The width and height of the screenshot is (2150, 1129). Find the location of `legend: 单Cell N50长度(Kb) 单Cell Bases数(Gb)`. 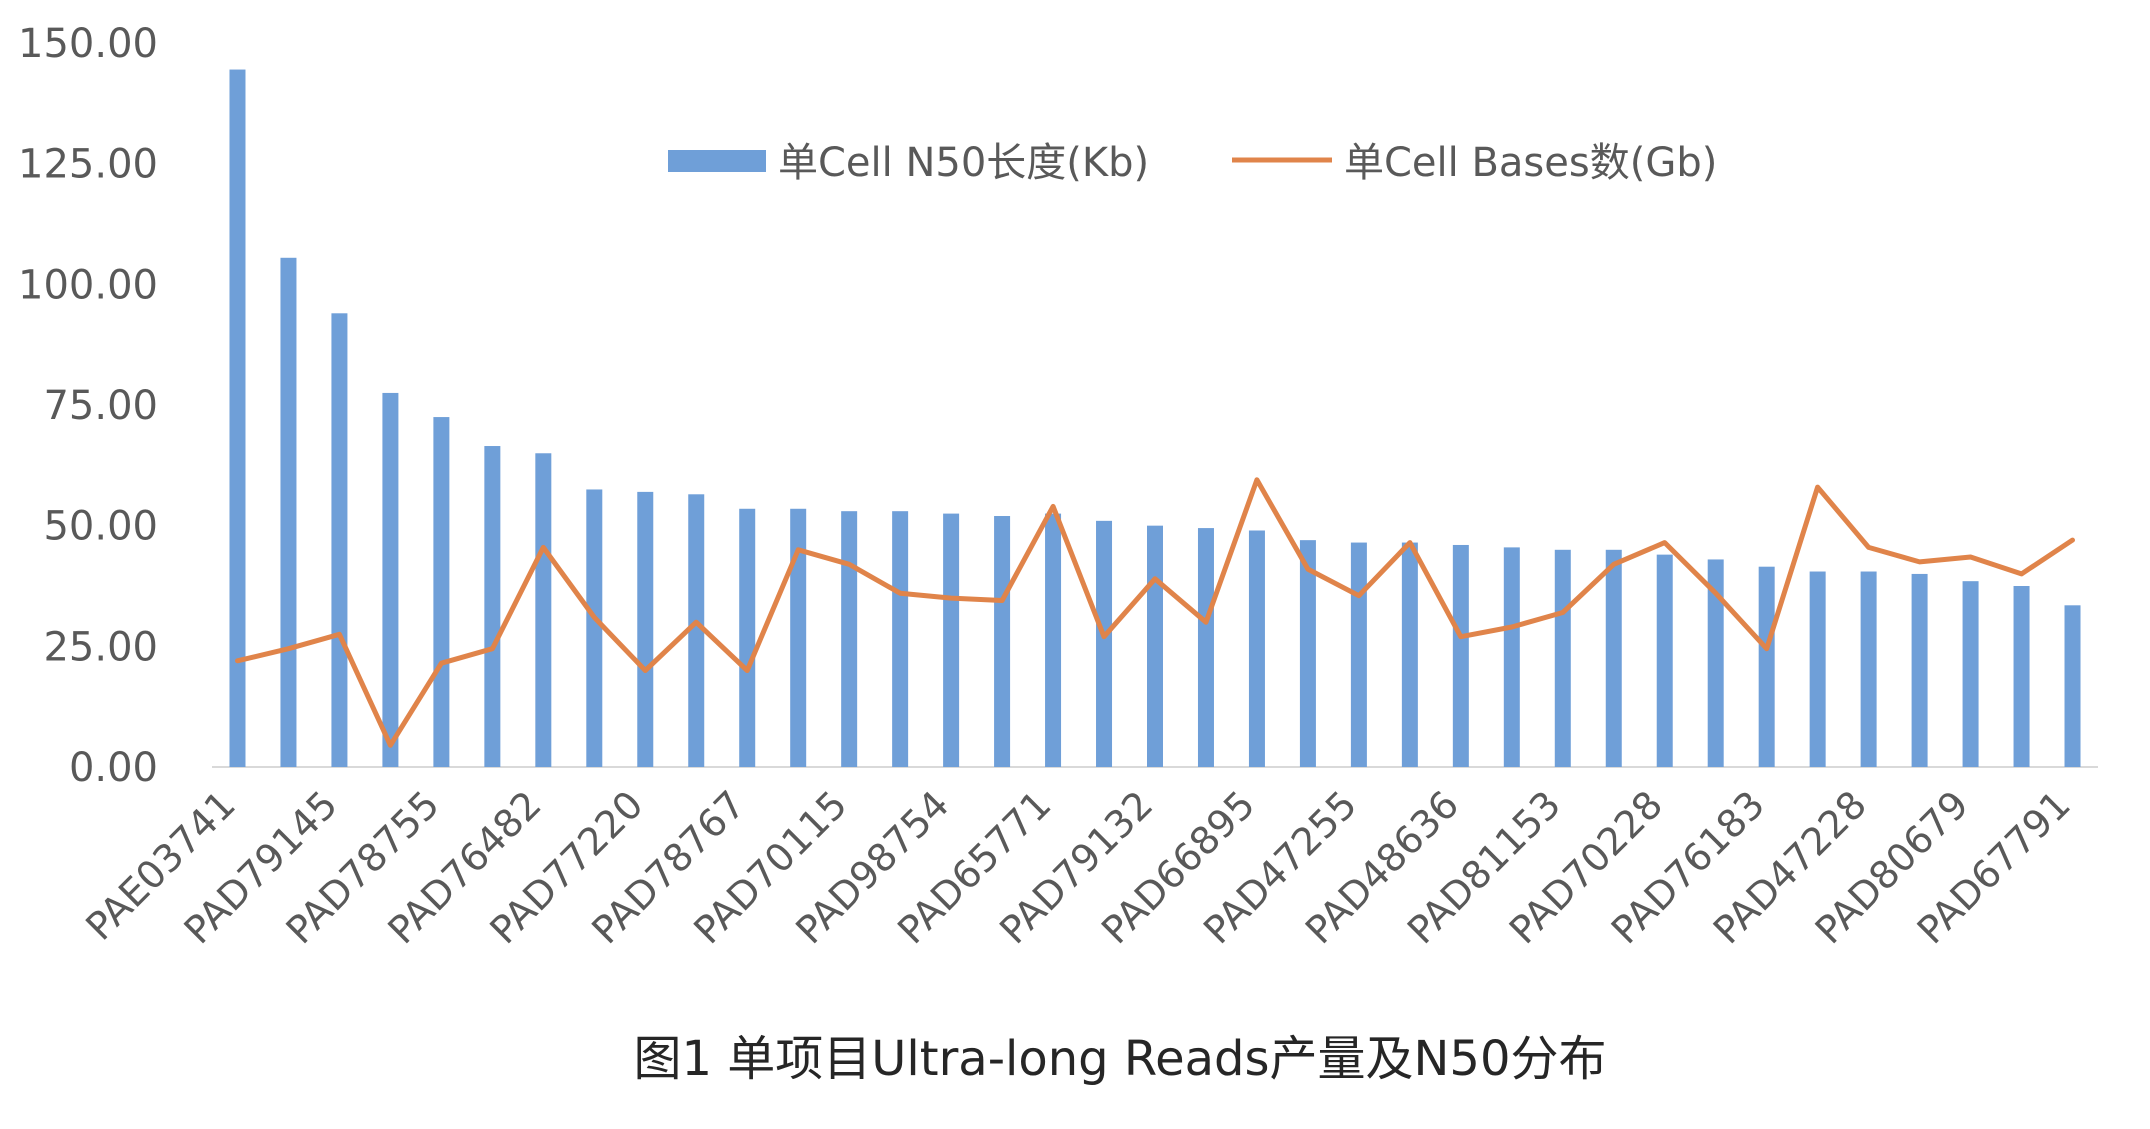

legend: 单Cell N50长度(Kb) 单Cell Bases数(Gb) is located at coordinates (1192, 163).